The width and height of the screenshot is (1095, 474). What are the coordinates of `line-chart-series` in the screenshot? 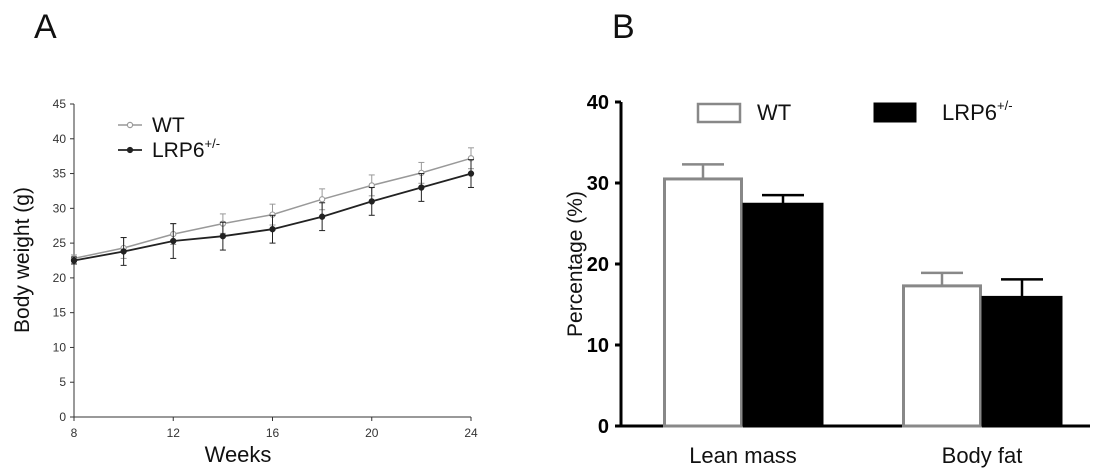 It's located at (272, 206).